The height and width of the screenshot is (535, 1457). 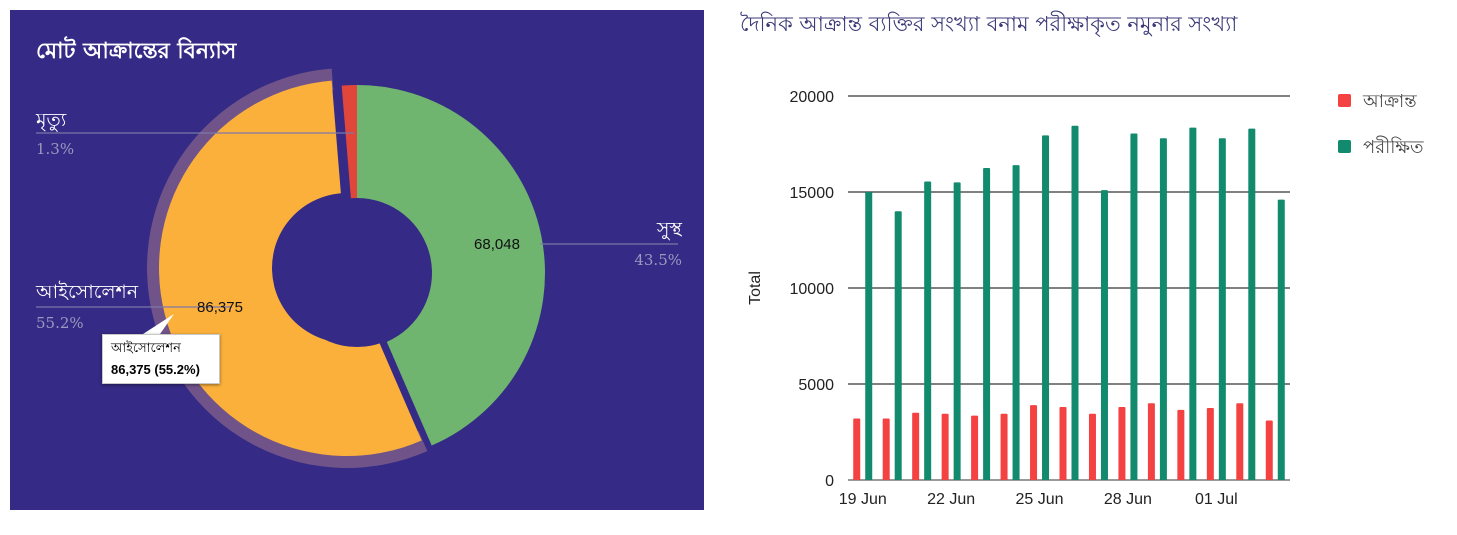 What do you see at coordinates (220, 307) in the screenshot?
I see `slice-value-isolation: 86,375` at bounding box center [220, 307].